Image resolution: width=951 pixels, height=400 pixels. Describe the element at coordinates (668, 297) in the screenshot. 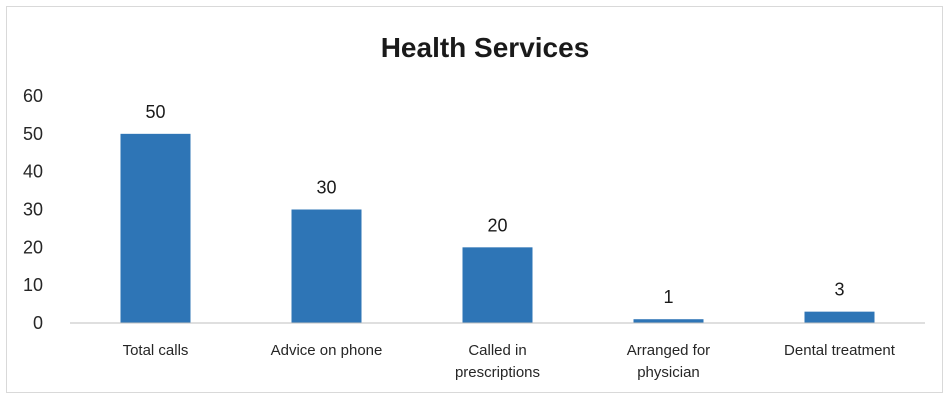

I see `data-label: 1` at that location.